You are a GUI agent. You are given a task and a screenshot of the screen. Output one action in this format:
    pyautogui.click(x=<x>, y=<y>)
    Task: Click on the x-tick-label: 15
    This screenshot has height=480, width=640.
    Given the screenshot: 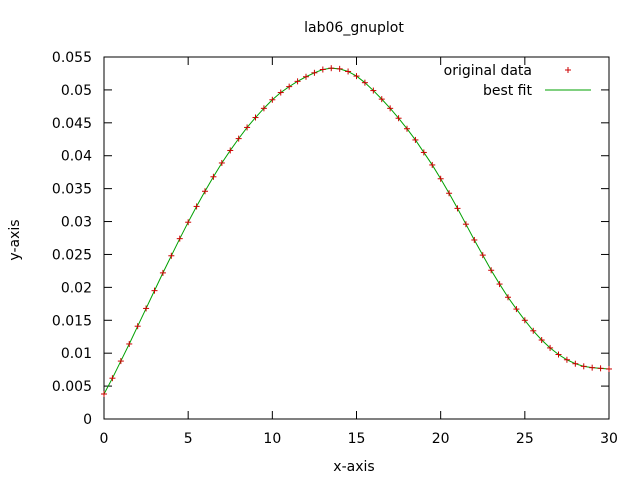 What is the action you would take?
    pyautogui.click(x=357, y=439)
    